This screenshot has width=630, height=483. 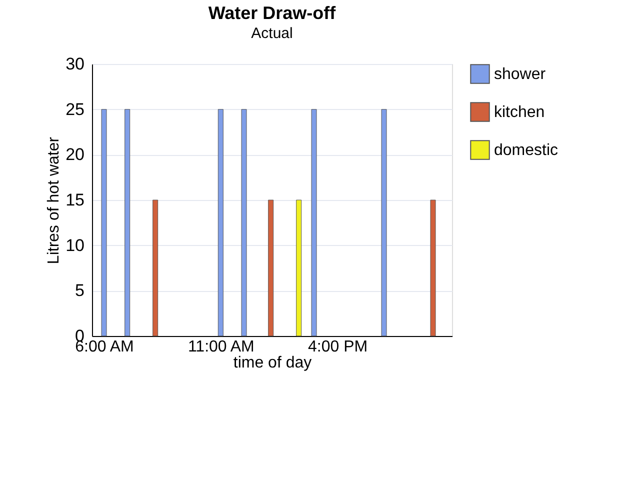 I want to click on chart-subtitle: Actual, so click(x=272, y=33).